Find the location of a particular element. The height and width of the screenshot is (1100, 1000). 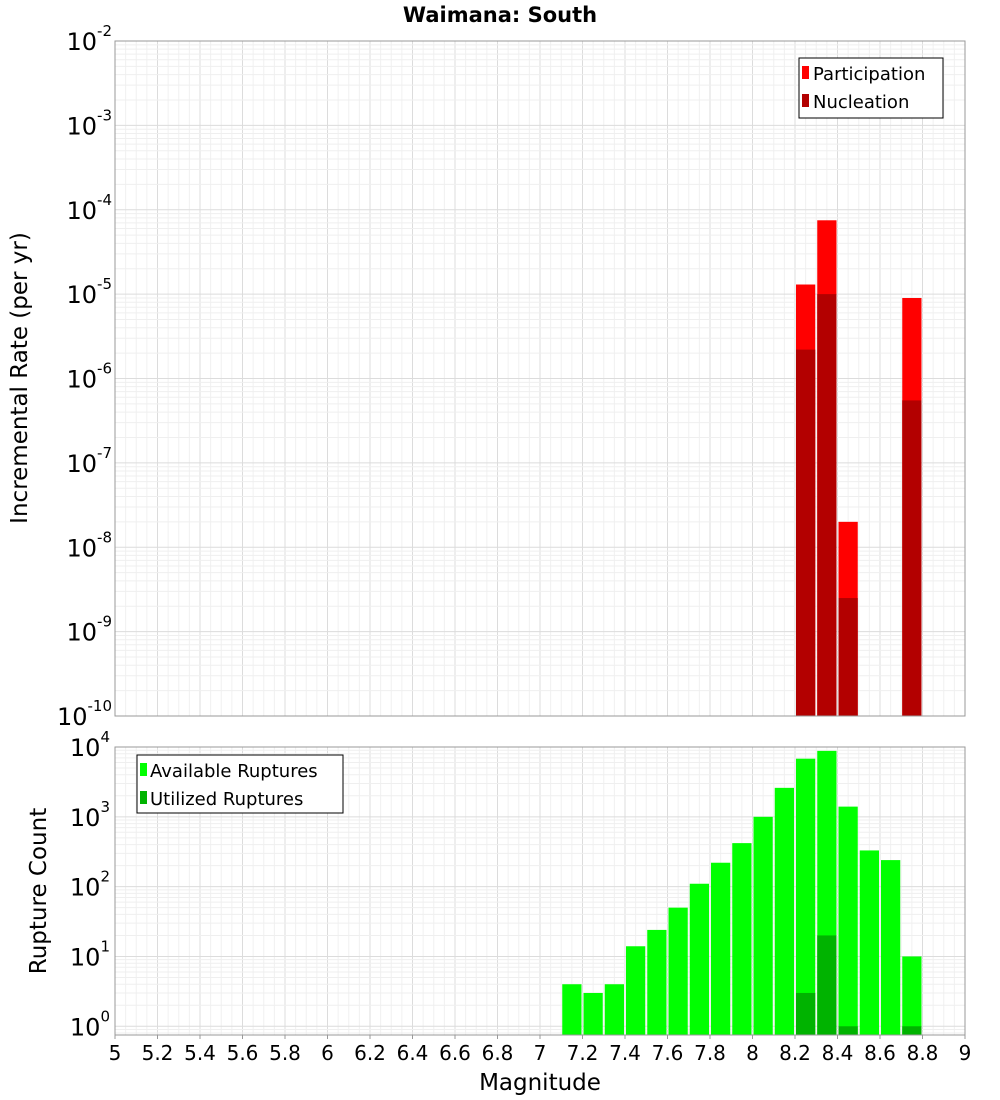

top-legend-box is located at coordinates (871, 88).